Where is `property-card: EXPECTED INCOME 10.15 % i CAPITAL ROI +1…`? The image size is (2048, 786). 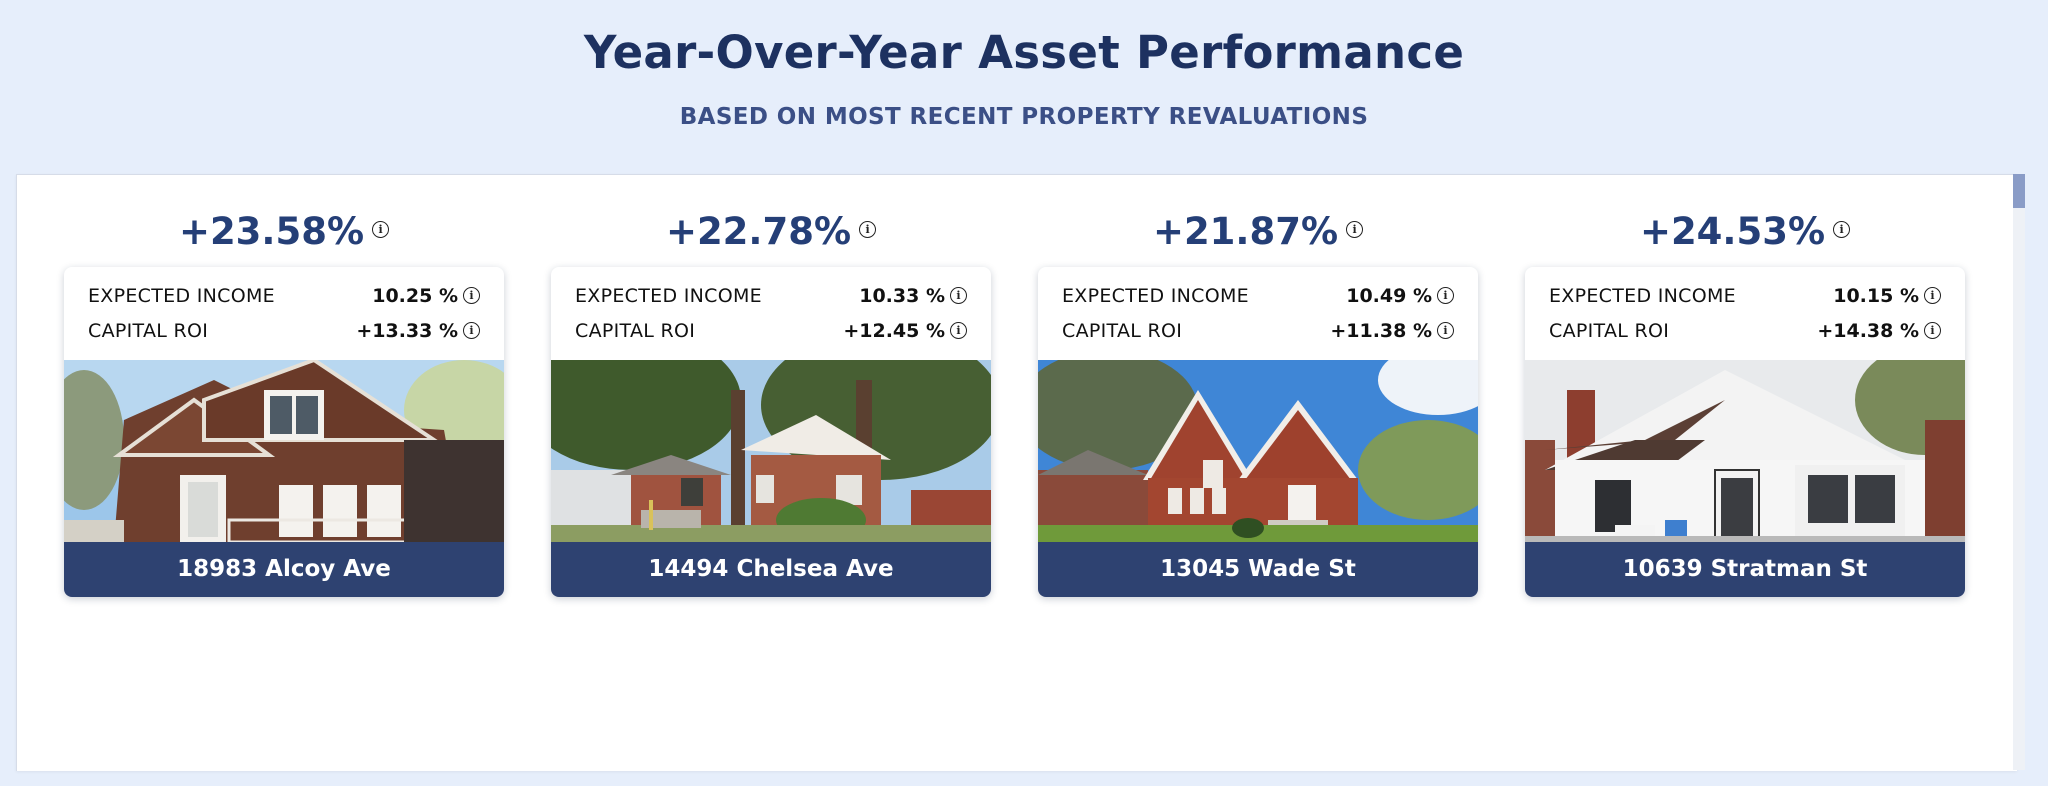 property-card: EXPECTED INCOME 10.15 % i CAPITAL ROI +1… is located at coordinates (1745, 432).